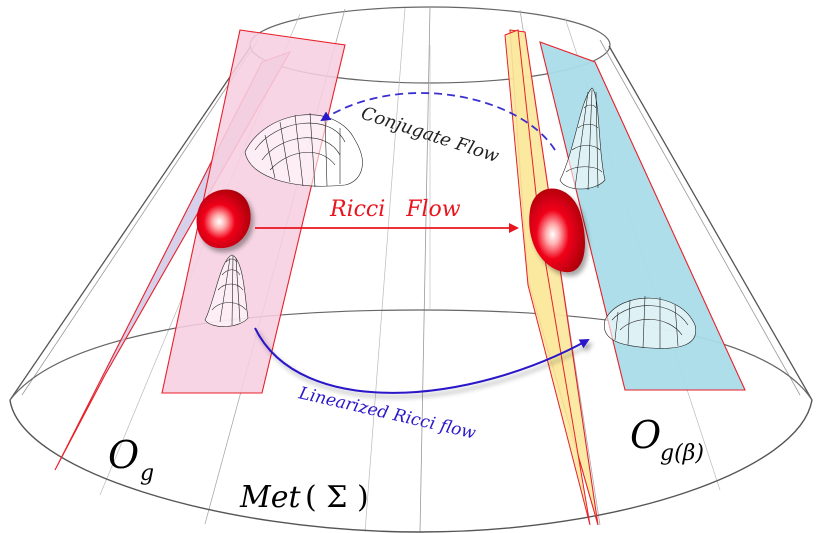 The height and width of the screenshot is (533, 817). Describe the element at coordinates (270, 497) in the screenshot. I see `met-prefix: Met` at that location.